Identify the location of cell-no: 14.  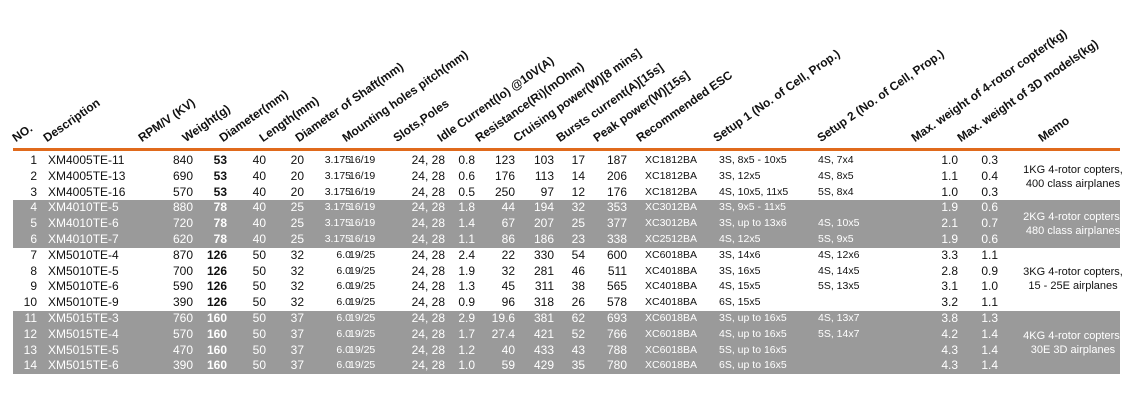
(30, 365).